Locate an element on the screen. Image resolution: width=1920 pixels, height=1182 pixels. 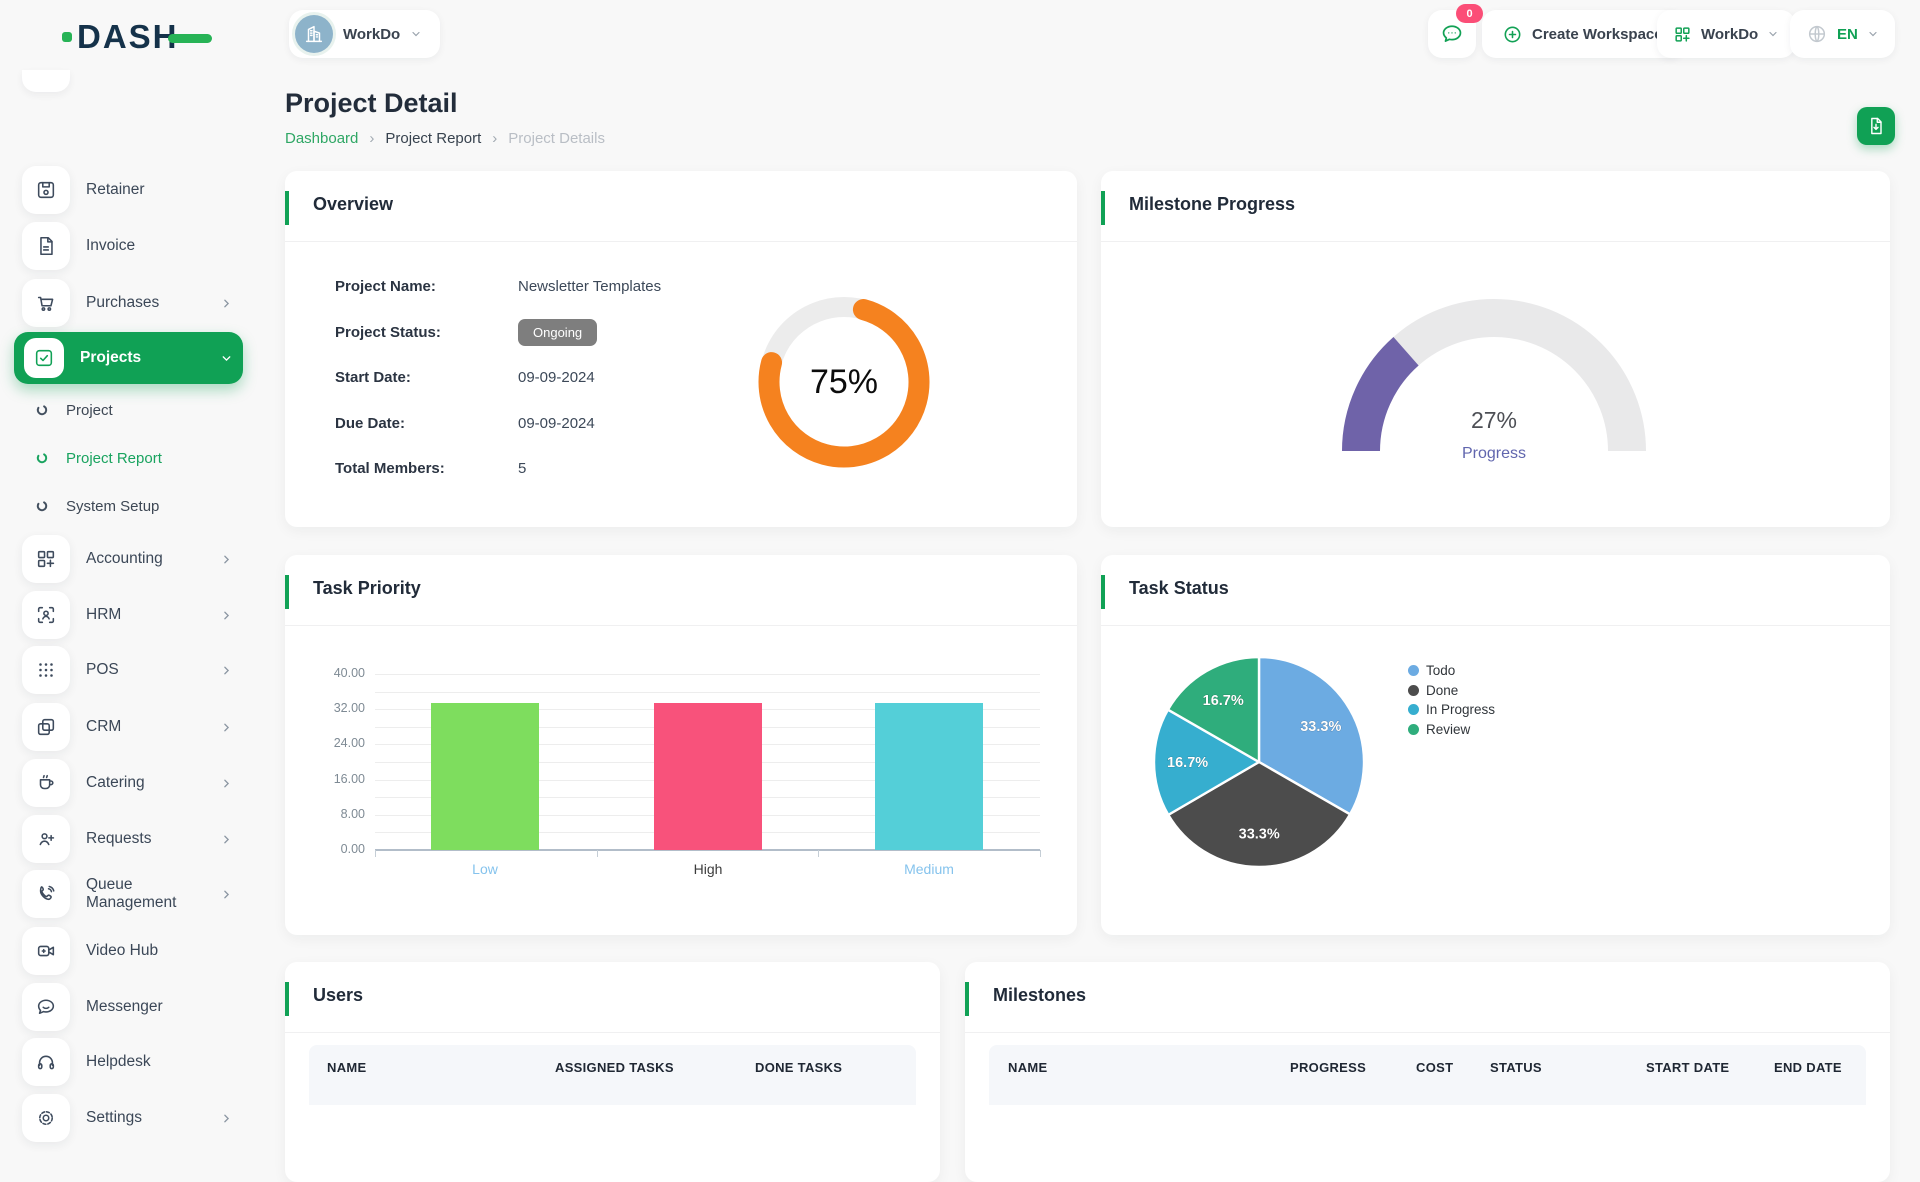
sidebar-item-requests: Requests is located at coordinates (128, 839).